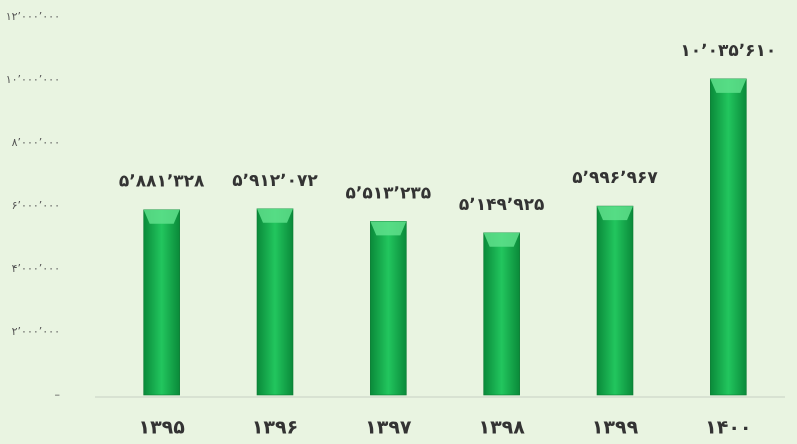 The width and height of the screenshot is (797, 444). Describe the element at coordinates (275, 428) in the screenshot. I see `x-tick-label: ۱۳۹۶` at that location.